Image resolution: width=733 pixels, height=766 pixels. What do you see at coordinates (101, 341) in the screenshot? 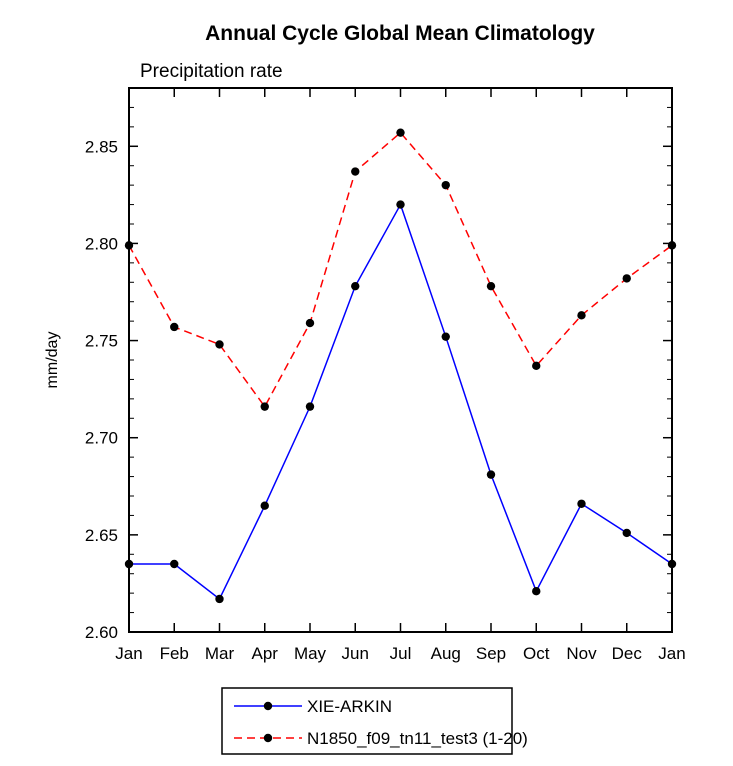
I see `y-tick-label: 2.75` at bounding box center [101, 341].